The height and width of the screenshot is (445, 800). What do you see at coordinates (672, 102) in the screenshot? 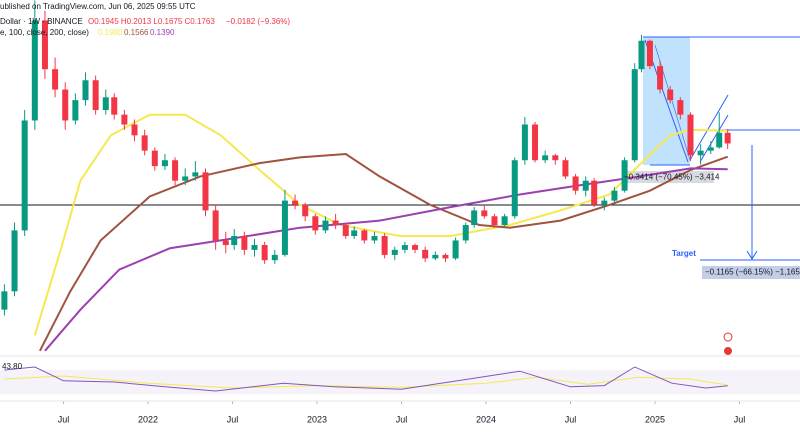
I see `trend-line` at bounding box center [672, 102].